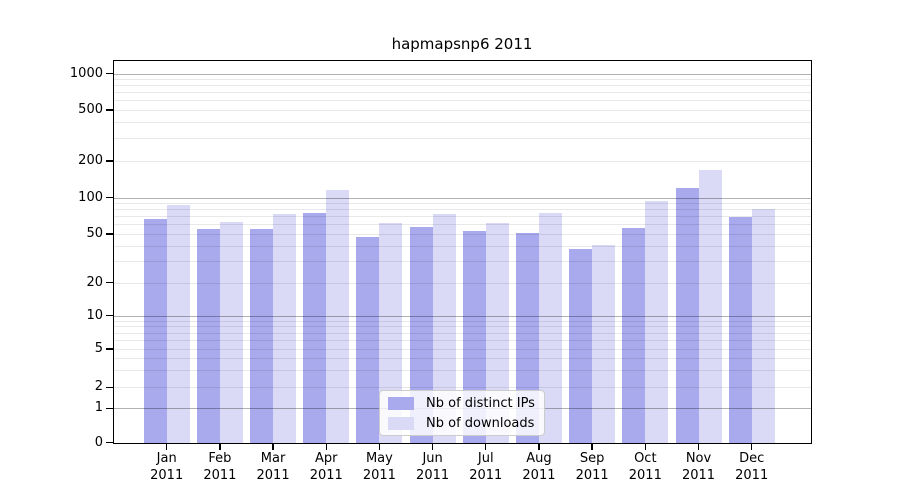 This screenshot has height=500, width=900. What do you see at coordinates (220, 467) in the screenshot?
I see `x-tick-label-feb-2011: Feb 2011` at bounding box center [220, 467].